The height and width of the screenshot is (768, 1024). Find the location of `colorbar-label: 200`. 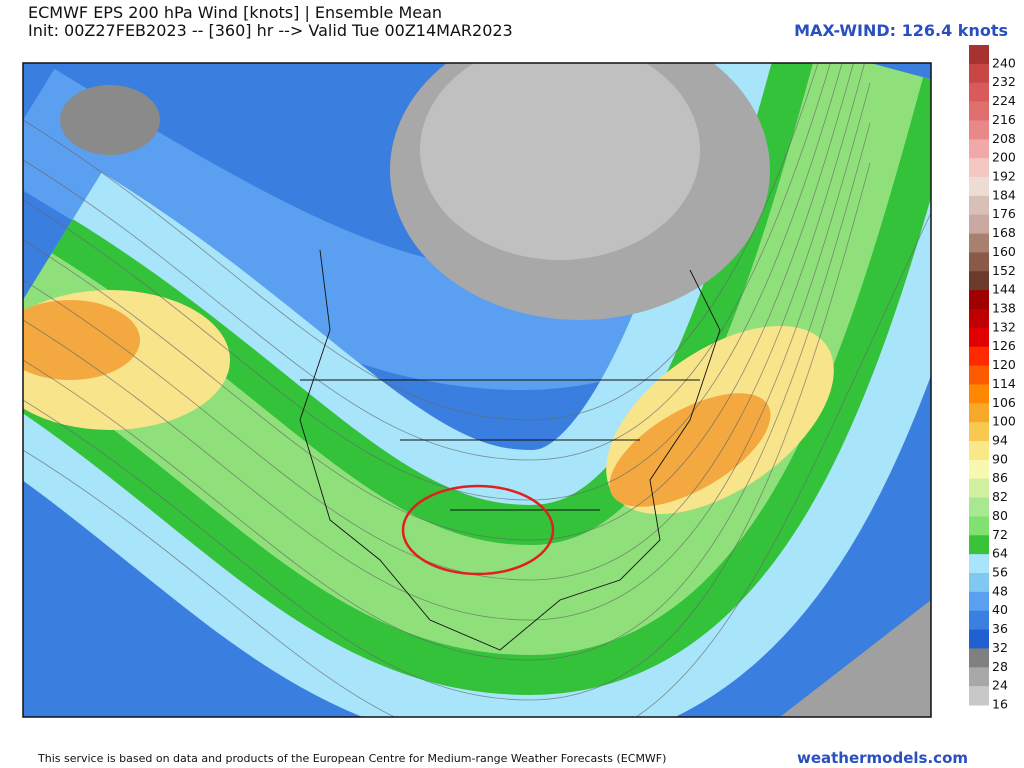

colorbar-label: 200 is located at coordinates (1004, 157).